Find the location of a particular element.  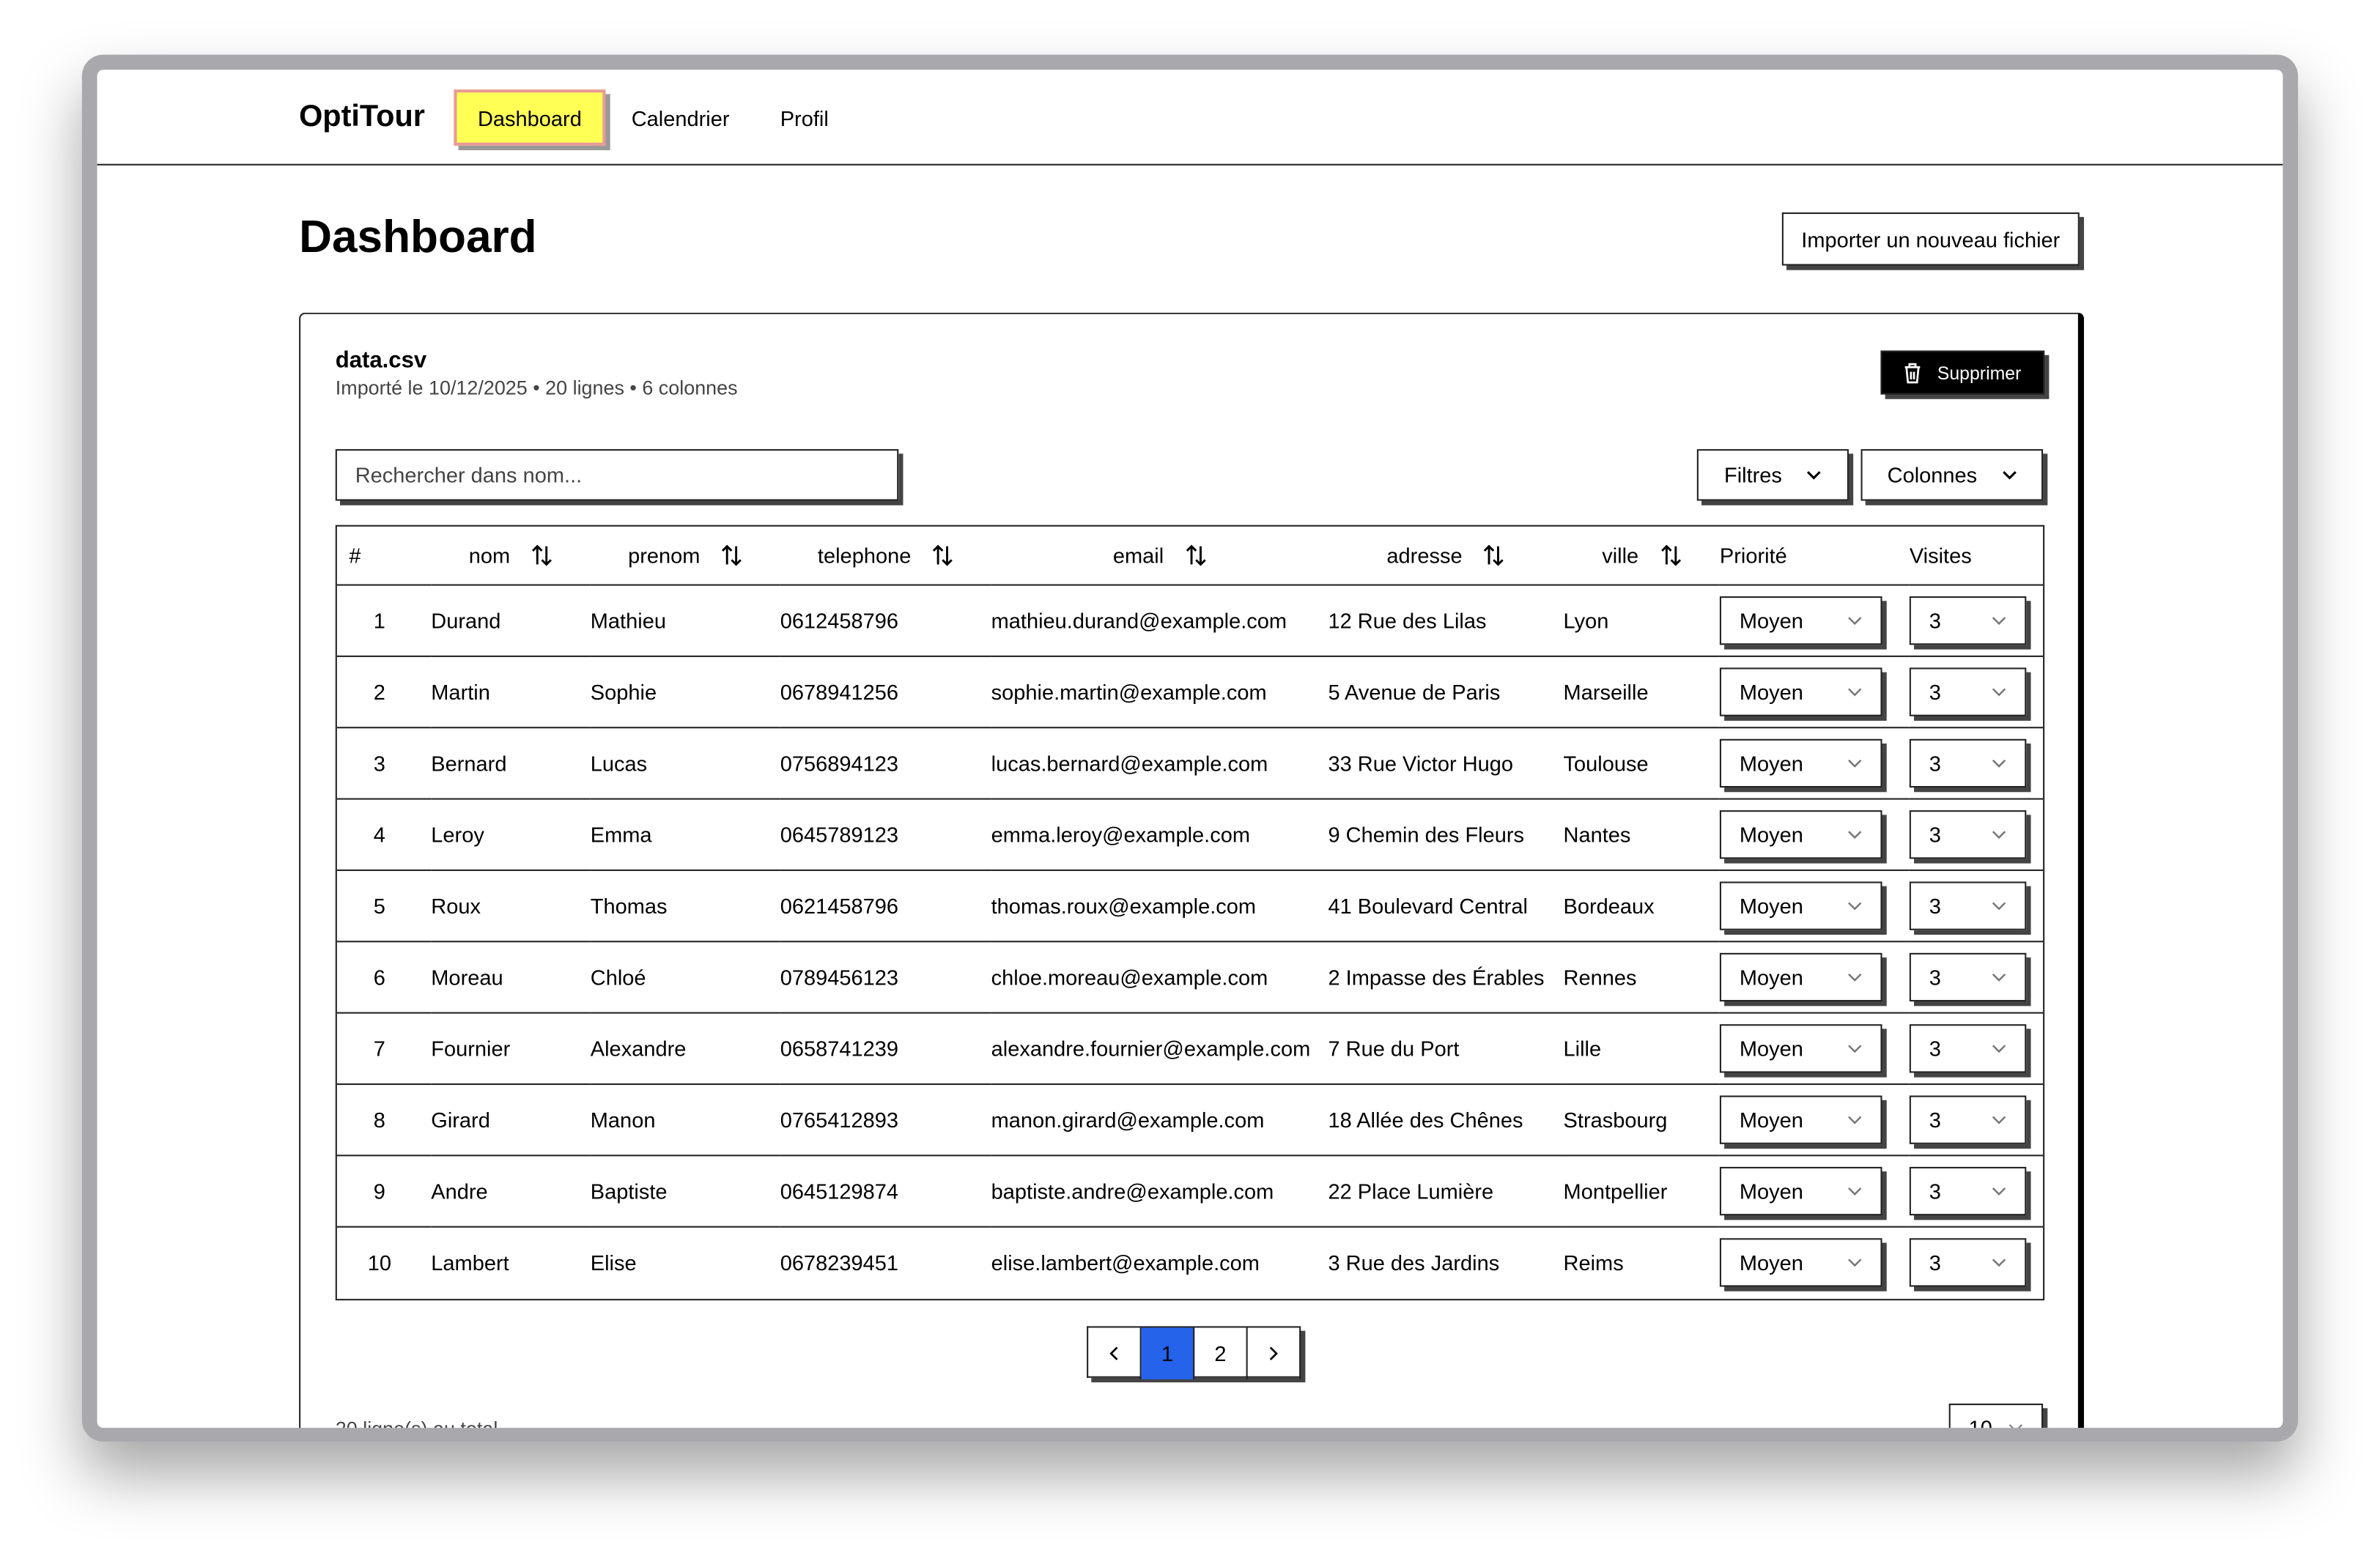

file-name: data.csv is located at coordinates (381, 361).